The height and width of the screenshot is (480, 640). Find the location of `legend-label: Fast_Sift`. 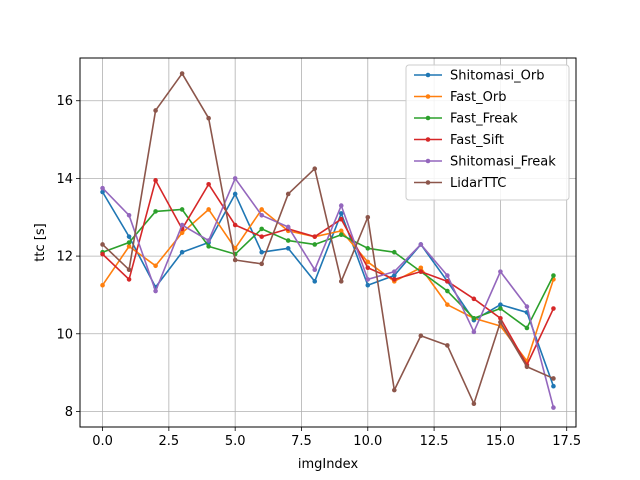

legend-label: Fast_Sift is located at coordinates (477, 140).